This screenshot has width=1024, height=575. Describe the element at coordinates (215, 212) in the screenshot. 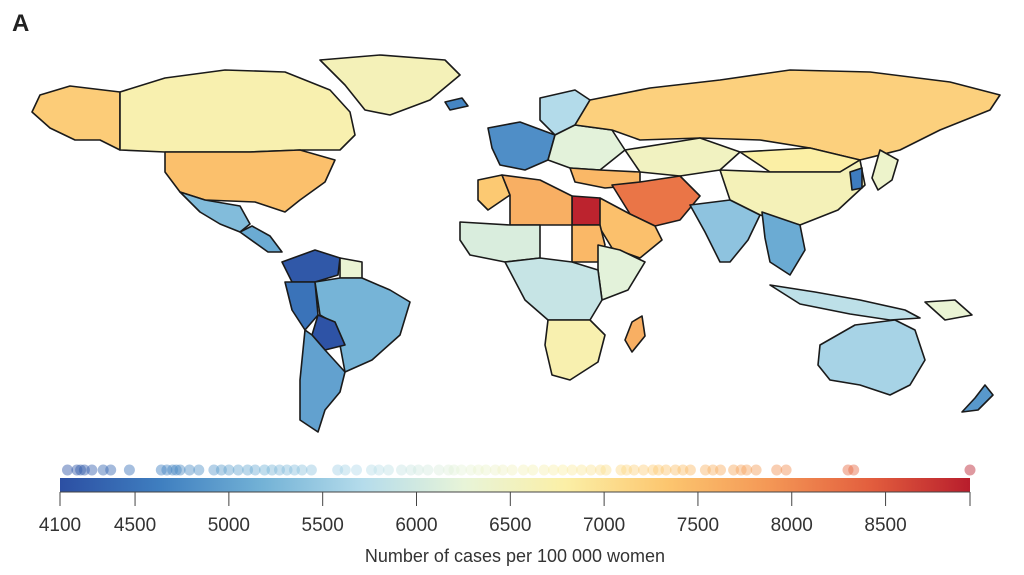

I see `region-mexico` at that location.